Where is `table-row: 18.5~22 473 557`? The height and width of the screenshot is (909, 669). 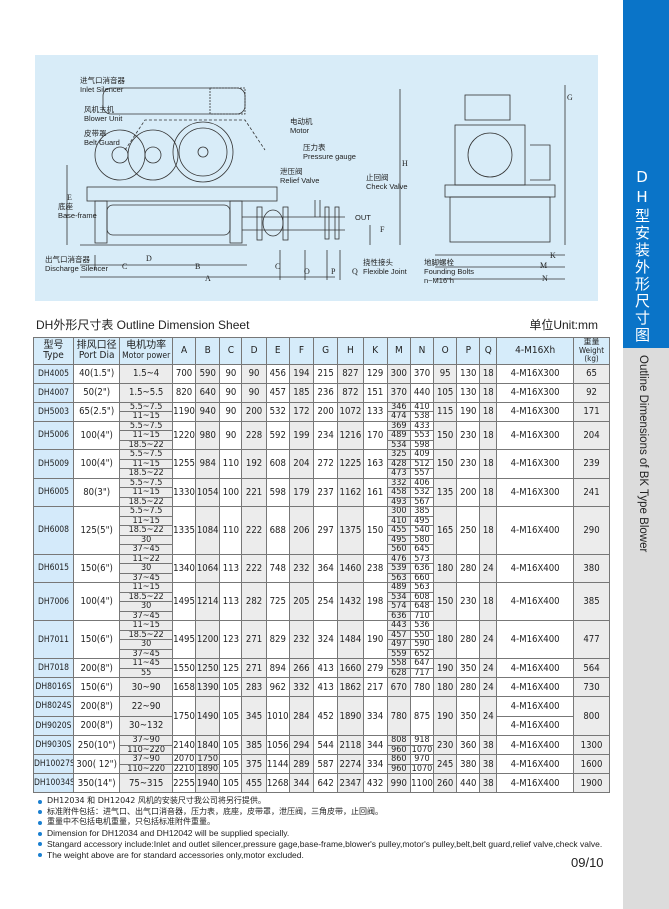
table-row: 18.5~22 473 557 is located at coordinates (322, 473).